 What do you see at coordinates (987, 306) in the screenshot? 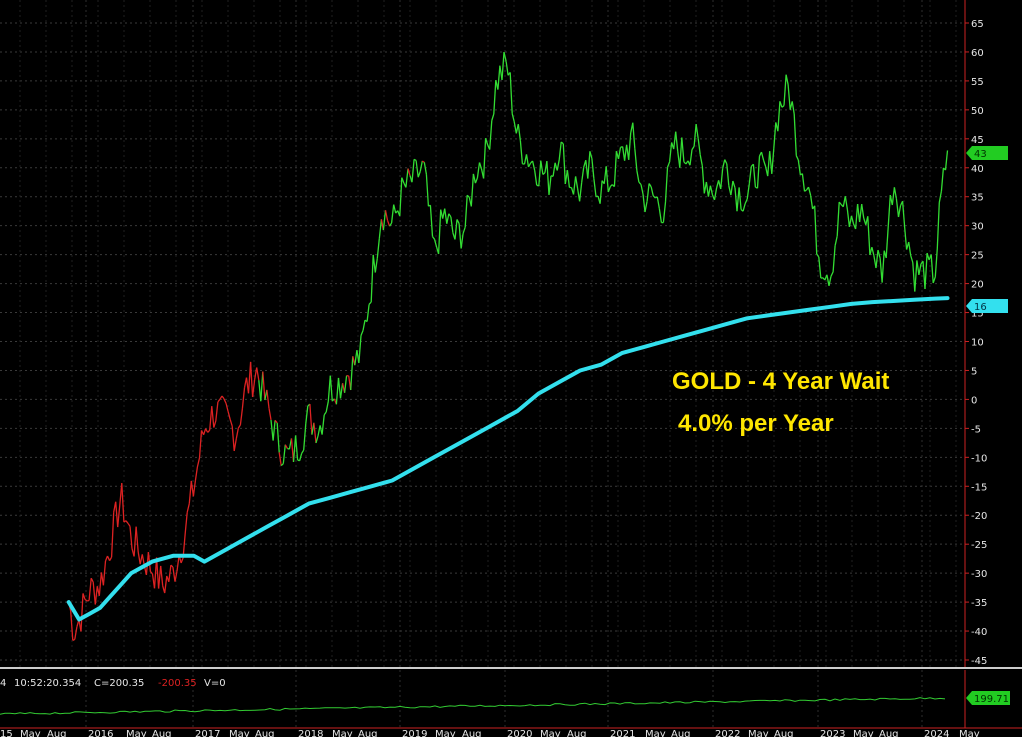
I see `last-value-tag-average: 16` at bounding box center [987, 306].